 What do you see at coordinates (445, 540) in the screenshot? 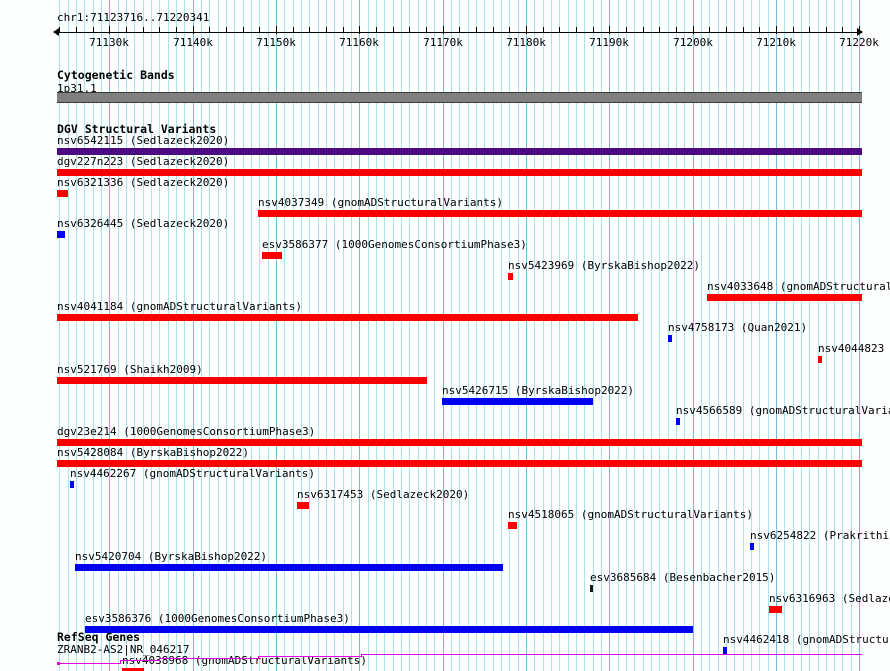
I see `variant-track: nsv6254822 (Prakrithi2021)` at bounding box center [445, 540].